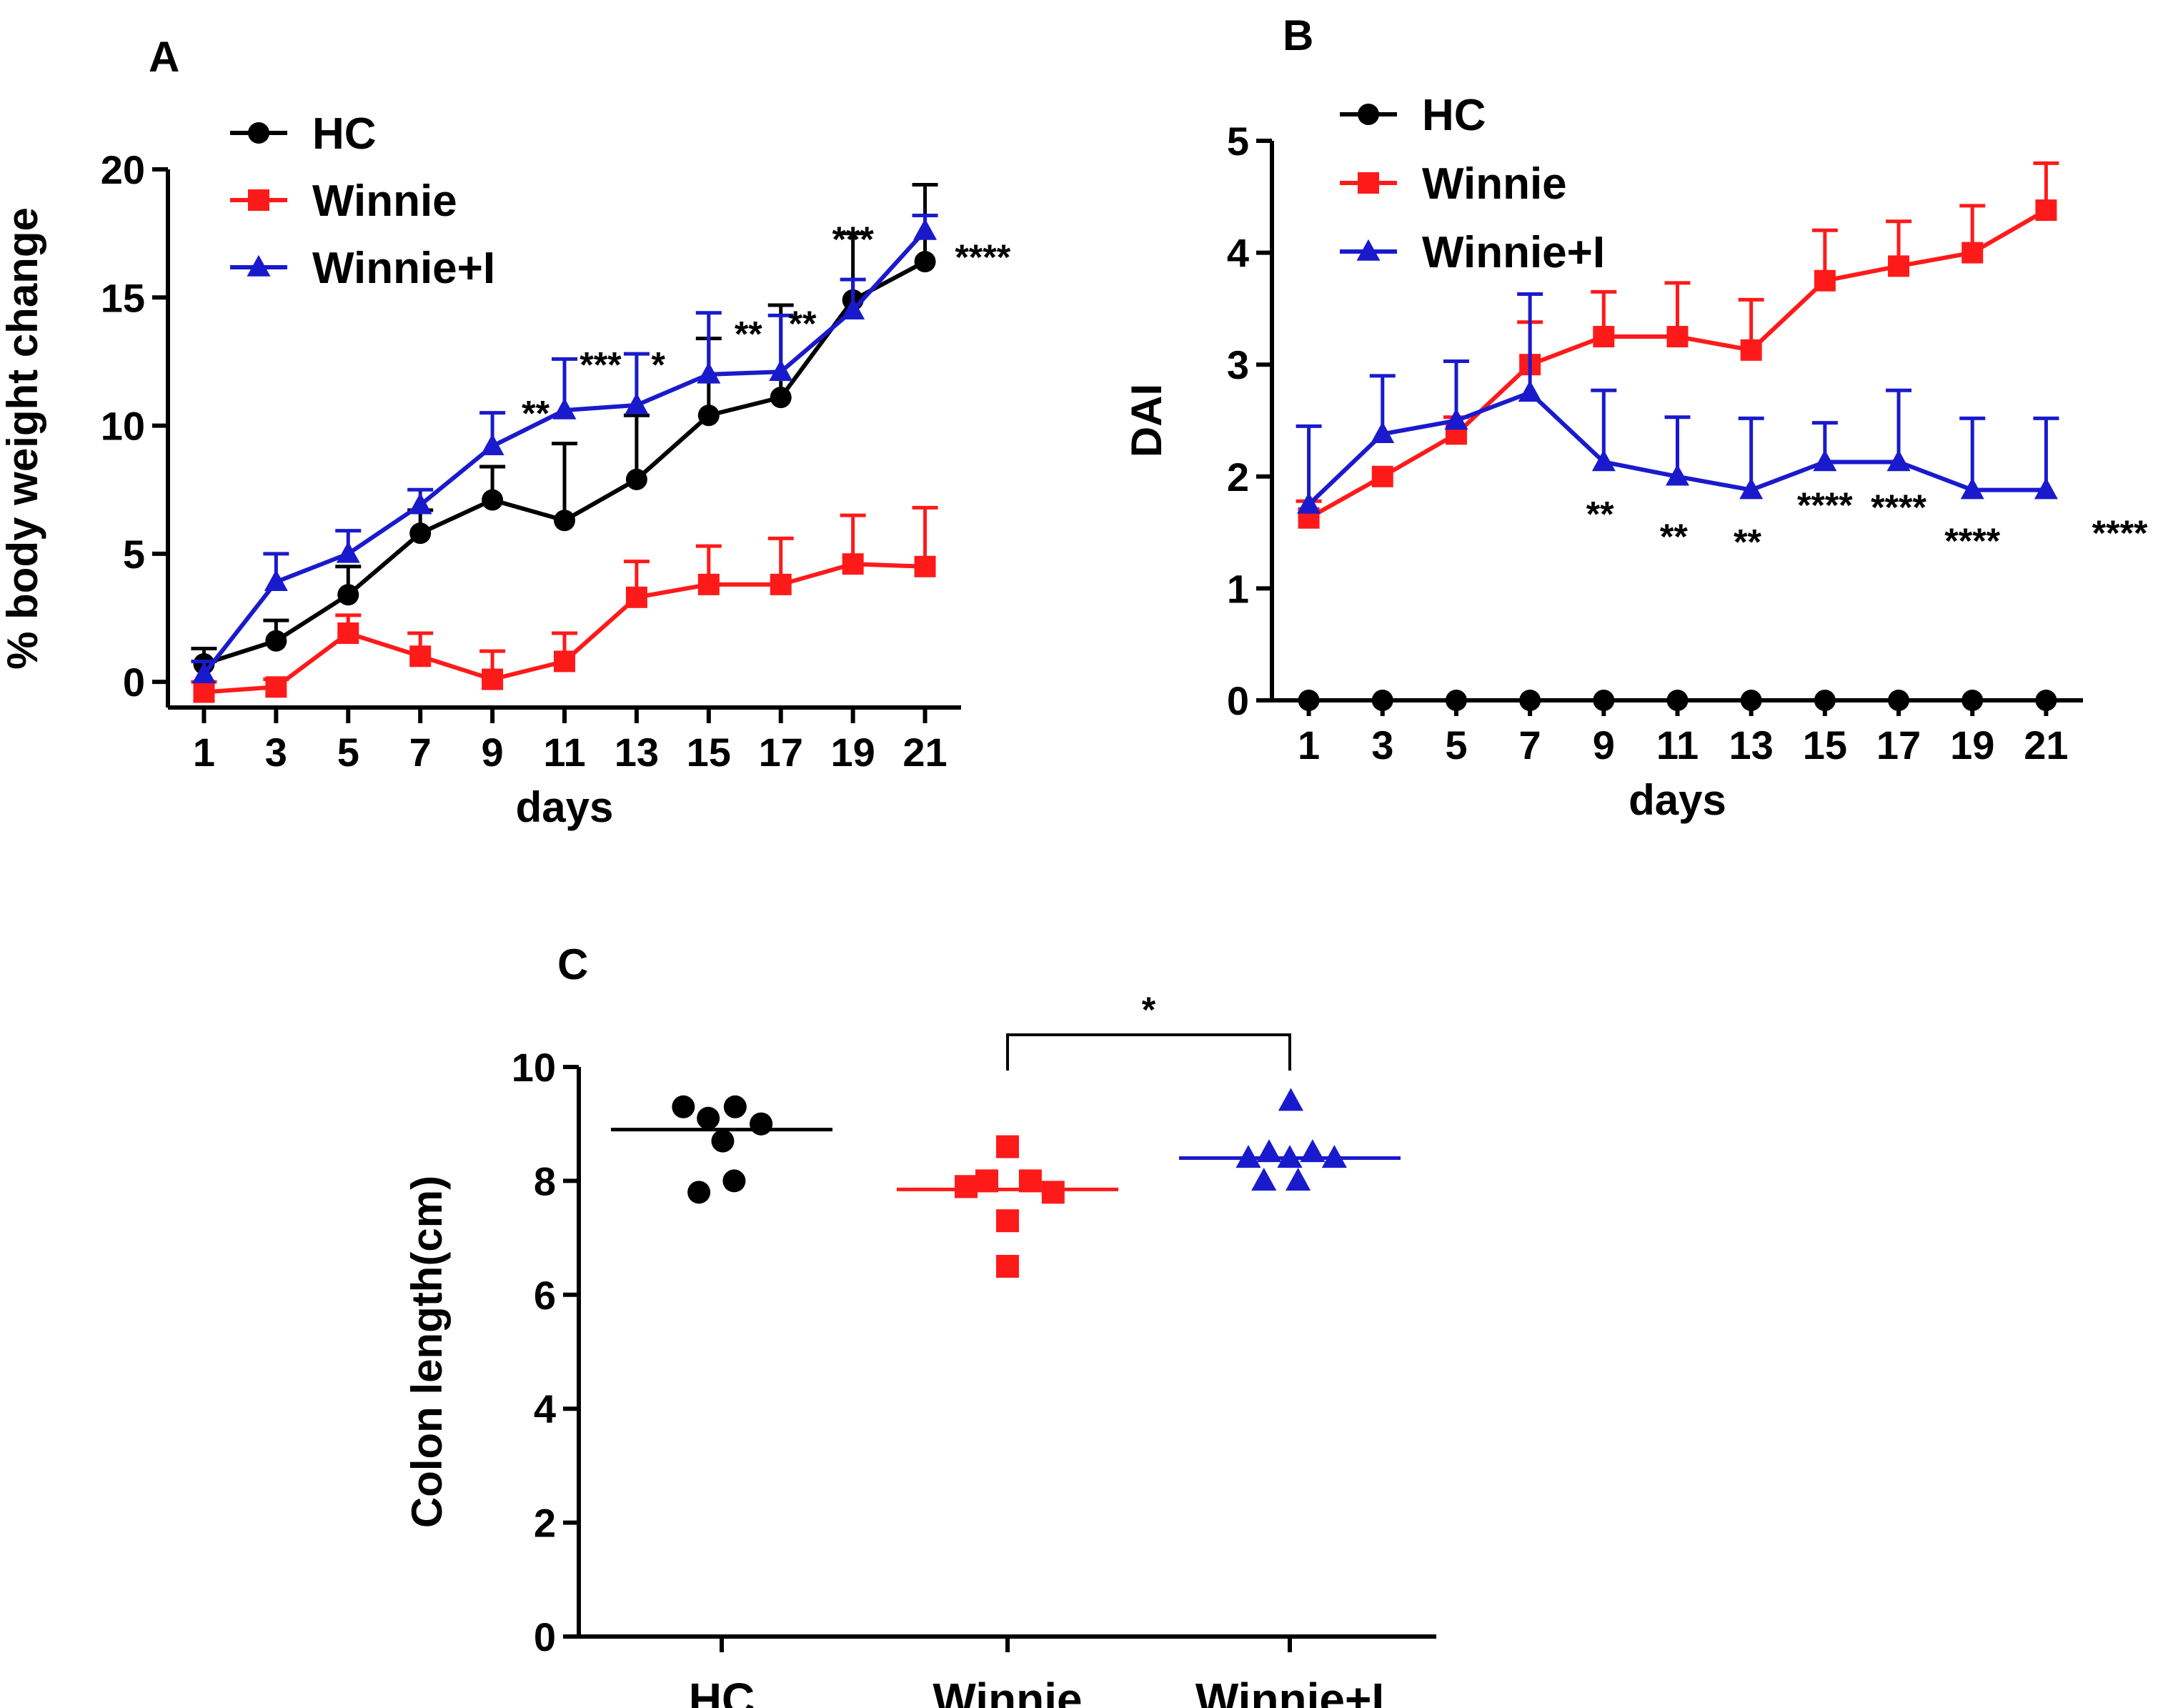 The width and height of the screenshot is (2168, 1708). Describe the element at coordinates (384, 202) in the screenshot. I see `legend-label: Winnie` at that location.